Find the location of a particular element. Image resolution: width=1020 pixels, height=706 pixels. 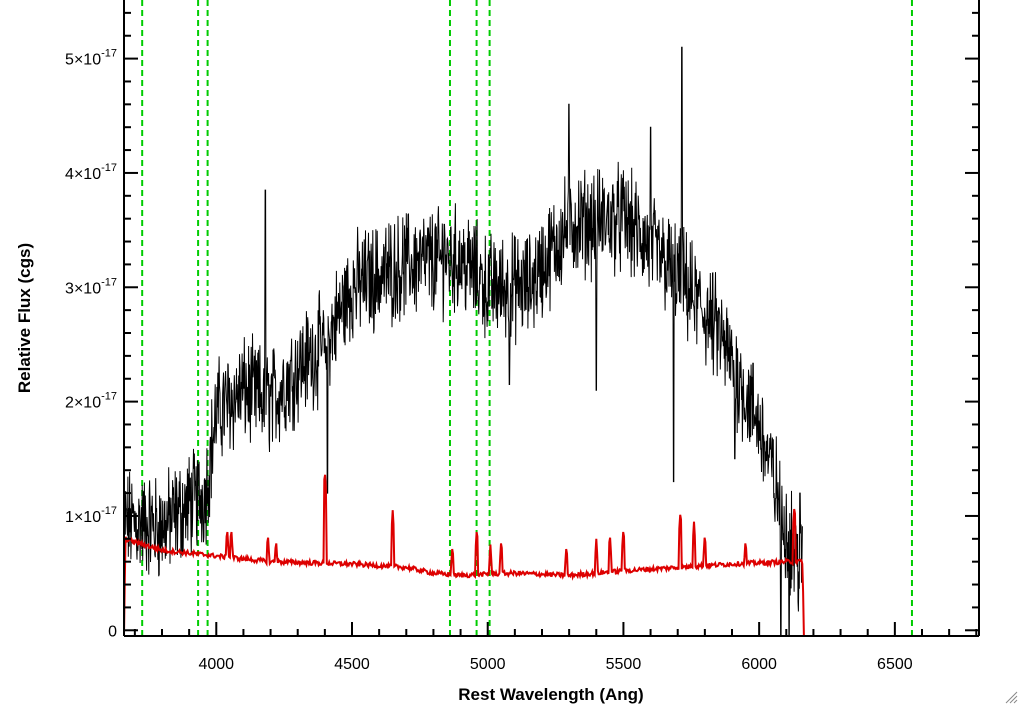

x-tick-label: 6500 is located at coordinates (895, 664).